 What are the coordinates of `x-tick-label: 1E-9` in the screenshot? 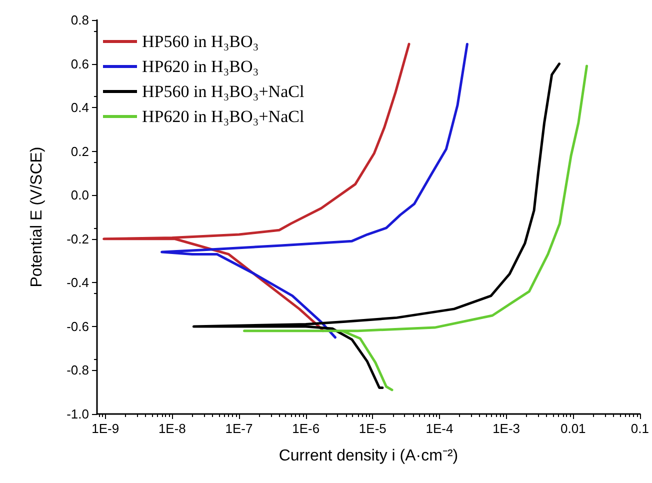 It's located at (106, 428).